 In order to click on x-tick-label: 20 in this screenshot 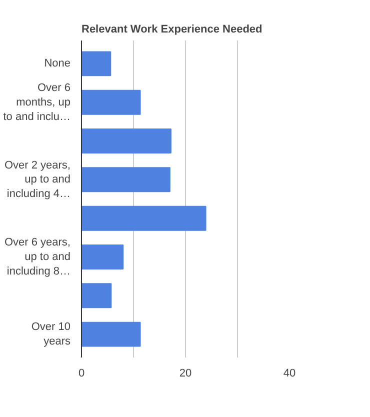, I will do `click(185, 374)`.